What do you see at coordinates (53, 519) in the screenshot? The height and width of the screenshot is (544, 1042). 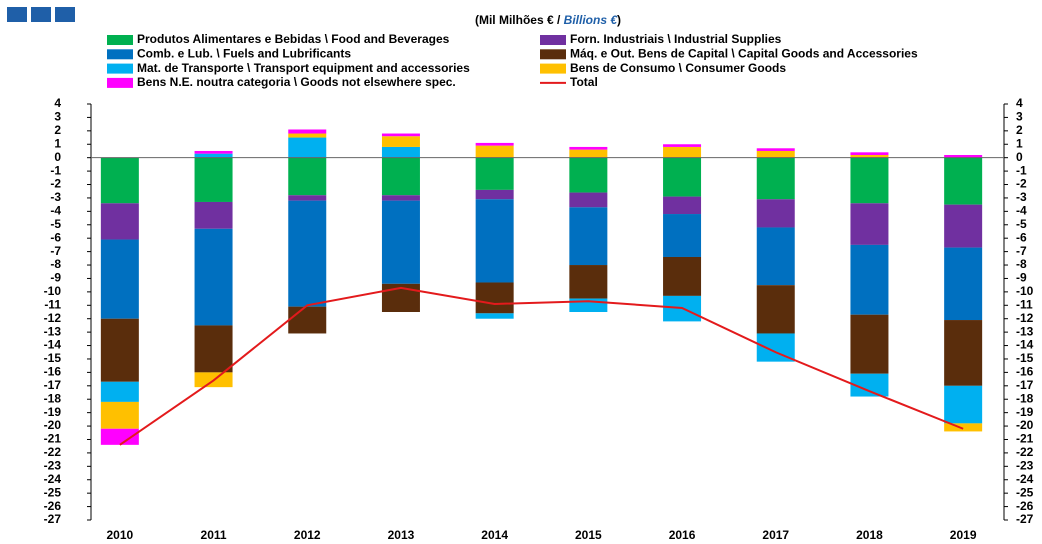 I see `y-tick-label: -27` at bounding box center [53, 519].